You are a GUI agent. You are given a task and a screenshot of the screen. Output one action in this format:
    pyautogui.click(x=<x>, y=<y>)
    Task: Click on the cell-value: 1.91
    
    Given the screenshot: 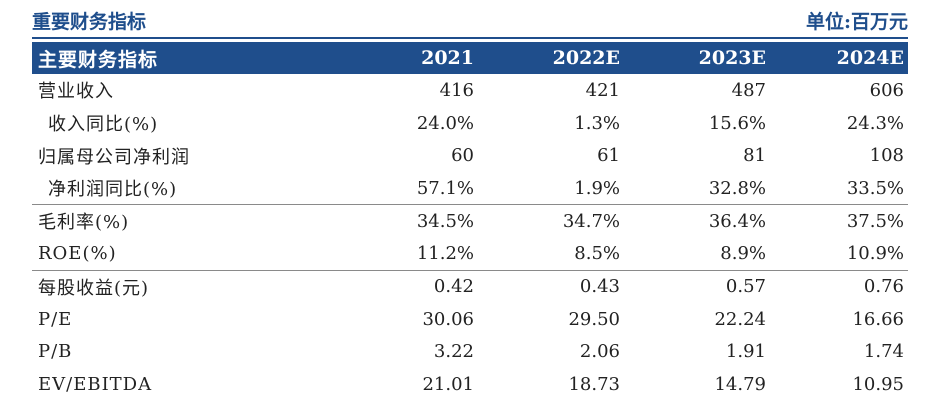 What is the action you would take?
    pyautogui.click(x=745, y=352)
    